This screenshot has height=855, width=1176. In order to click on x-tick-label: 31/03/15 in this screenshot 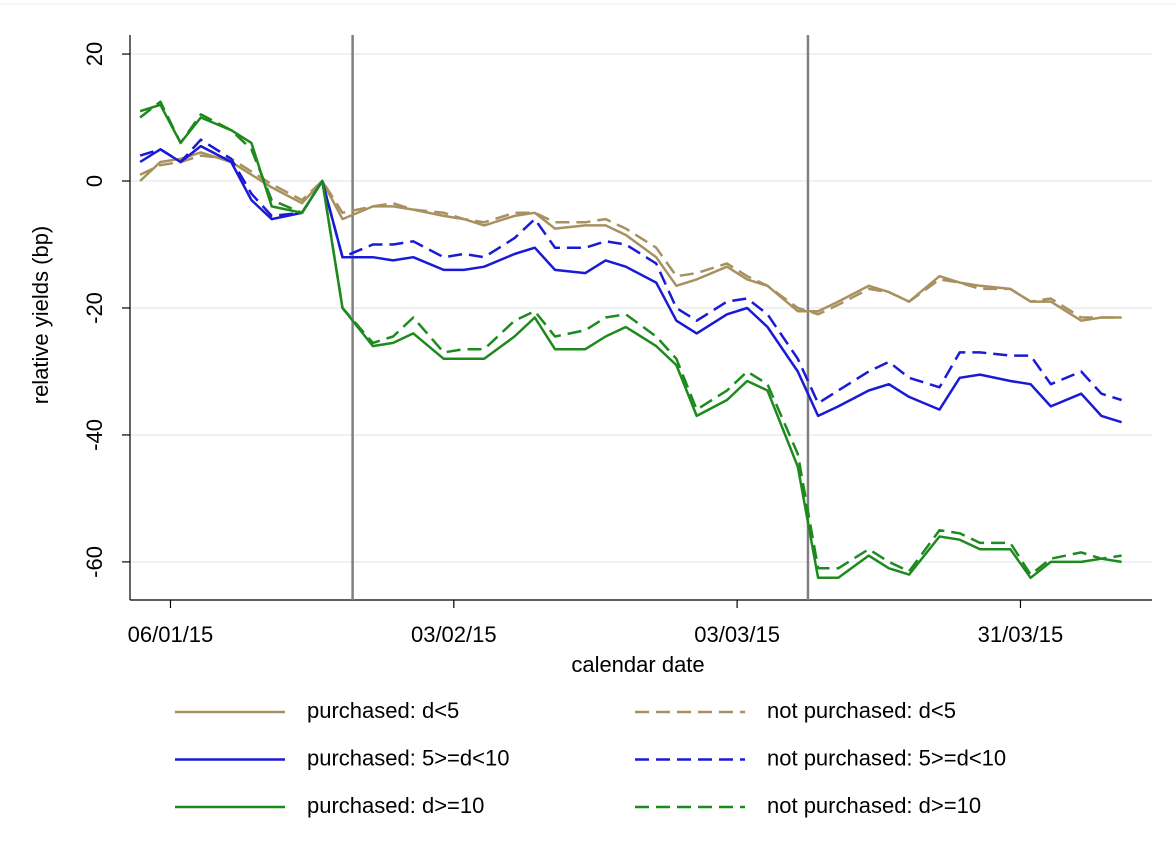, I will do `click(1021, 634)`.